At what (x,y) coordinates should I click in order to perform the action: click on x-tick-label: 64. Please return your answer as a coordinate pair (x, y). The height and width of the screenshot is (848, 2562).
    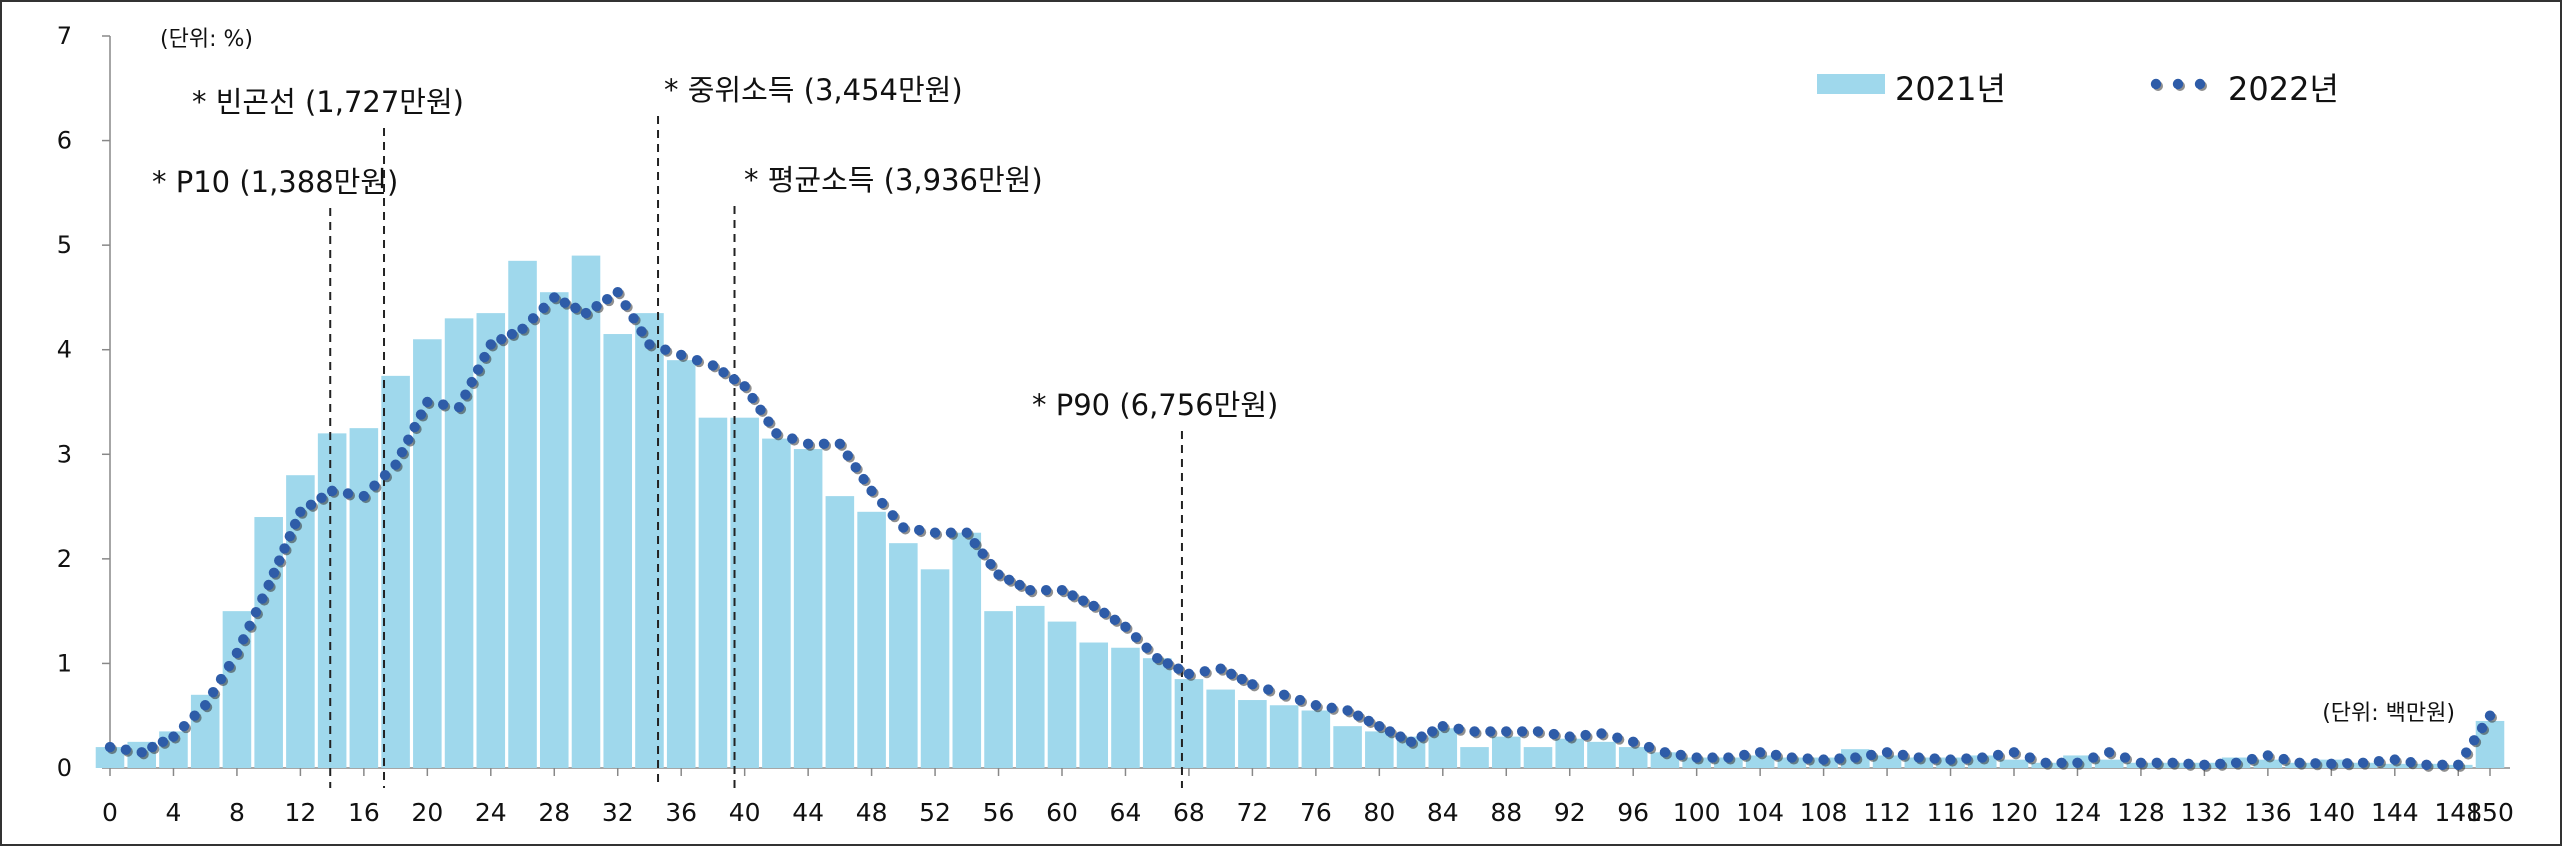
    Looking at the image, I should click on (1126, 812).